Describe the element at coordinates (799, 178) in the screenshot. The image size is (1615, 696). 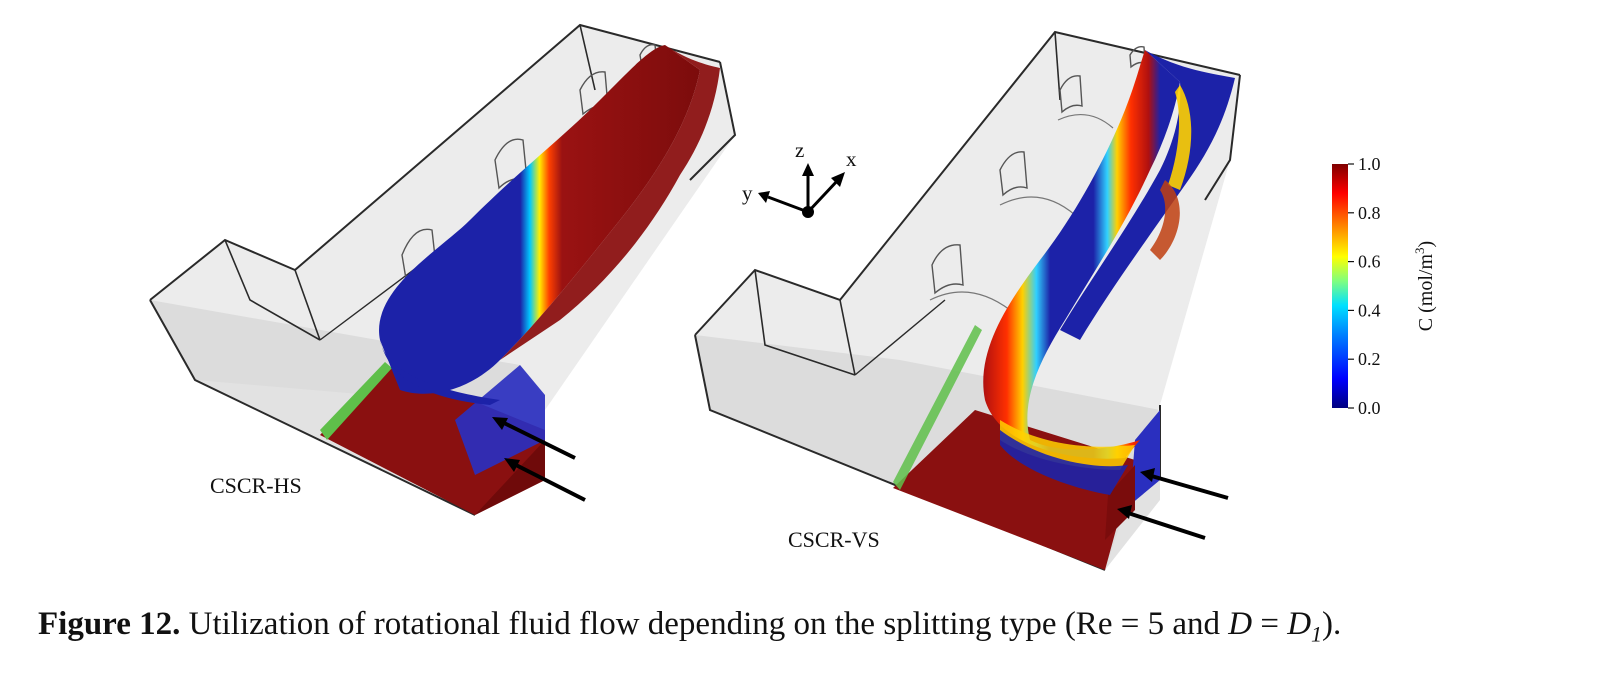
I see `axes-triad: z x y` at that location.